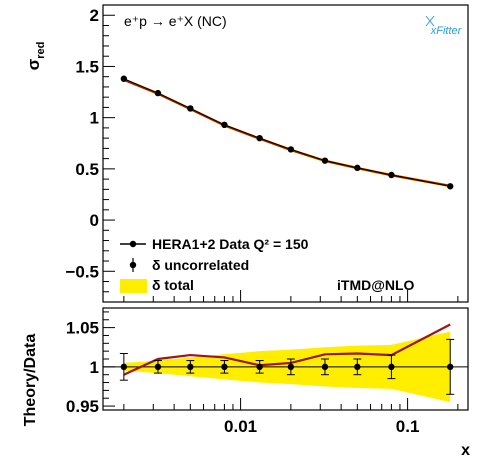 The height and width of the screenshot is (466, 479). I want to click on process-annotation: e⁺p → e⁺X (NC), so click(175, 21).